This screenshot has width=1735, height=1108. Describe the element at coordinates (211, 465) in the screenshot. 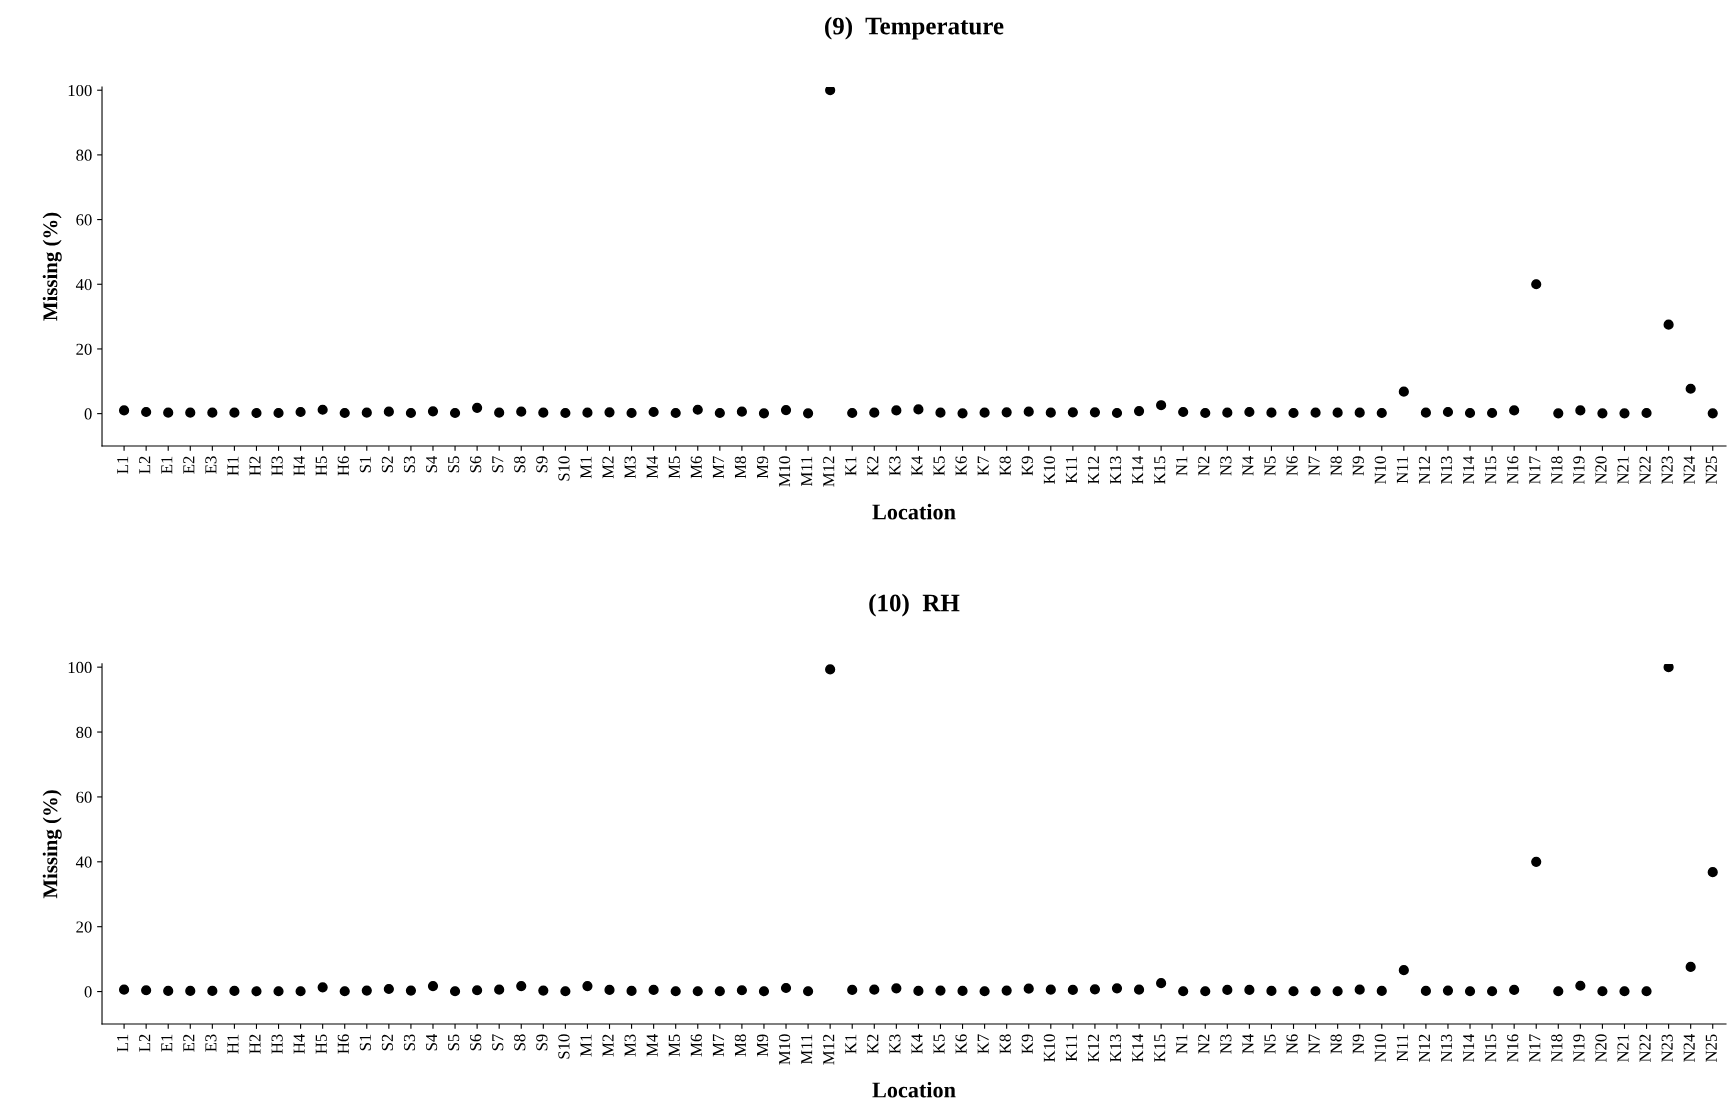

I see `x-tick-label: E3` at that location.